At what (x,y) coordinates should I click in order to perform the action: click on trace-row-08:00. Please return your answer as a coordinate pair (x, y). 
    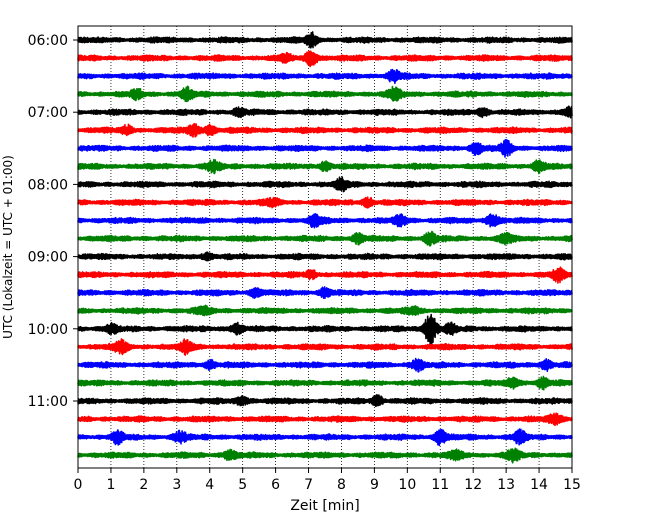
    Looking at the image, I should click on (325, 184).